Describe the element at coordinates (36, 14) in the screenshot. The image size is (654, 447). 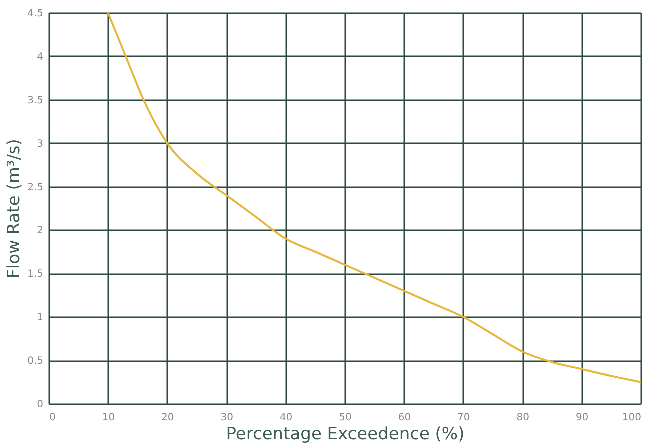
I see `y-tick-label: 4.5` at that location.